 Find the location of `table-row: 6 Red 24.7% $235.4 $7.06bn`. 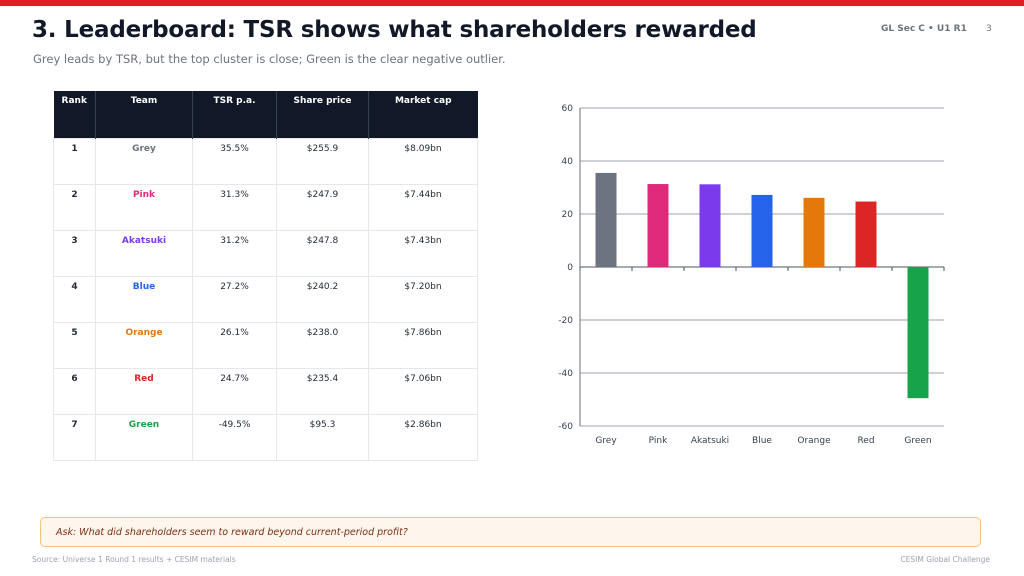

table-row: 6 Red 24.7% $235.4 $7.06bn is located at coordinates (265, 391).